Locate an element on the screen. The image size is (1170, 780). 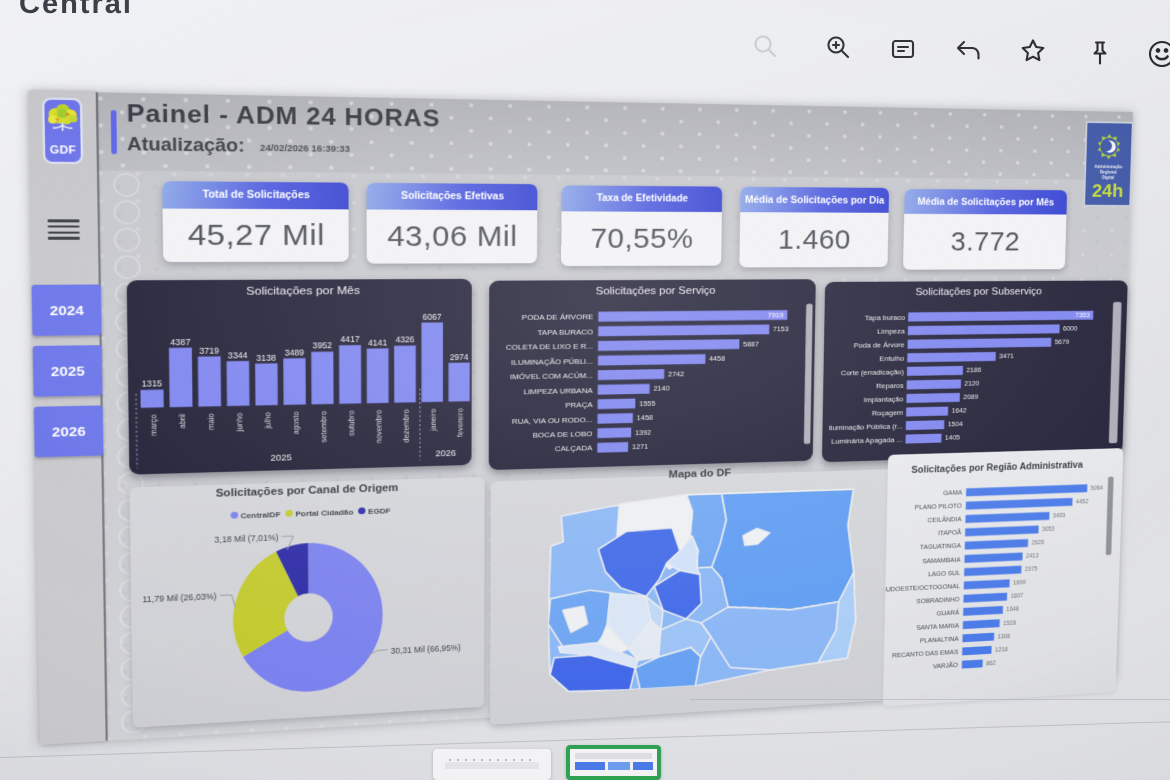
svg-text: 1642 is located at coordinates (958, 411).